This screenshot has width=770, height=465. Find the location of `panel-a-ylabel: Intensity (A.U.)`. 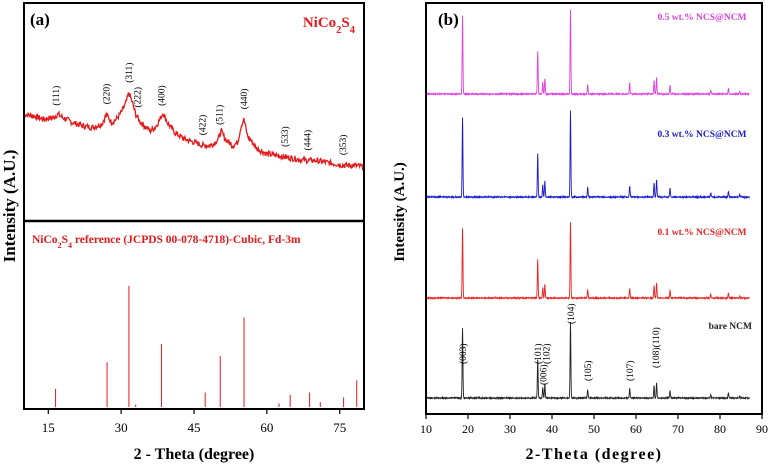

panel-a-ylabel: Intensity (A.U.) is located at coordinates (9, 206).